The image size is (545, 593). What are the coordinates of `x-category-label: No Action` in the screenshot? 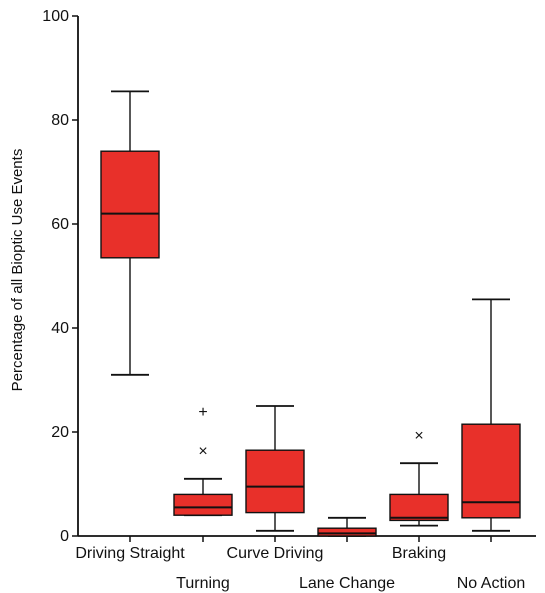 It's located at (491, 583).